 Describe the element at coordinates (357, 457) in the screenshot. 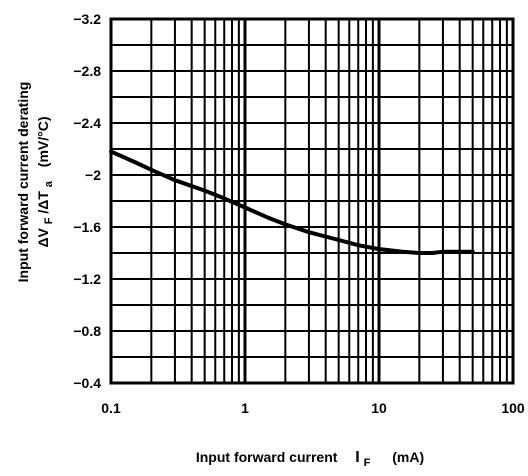

I see `x-axis-label-symbol: I` at that location.